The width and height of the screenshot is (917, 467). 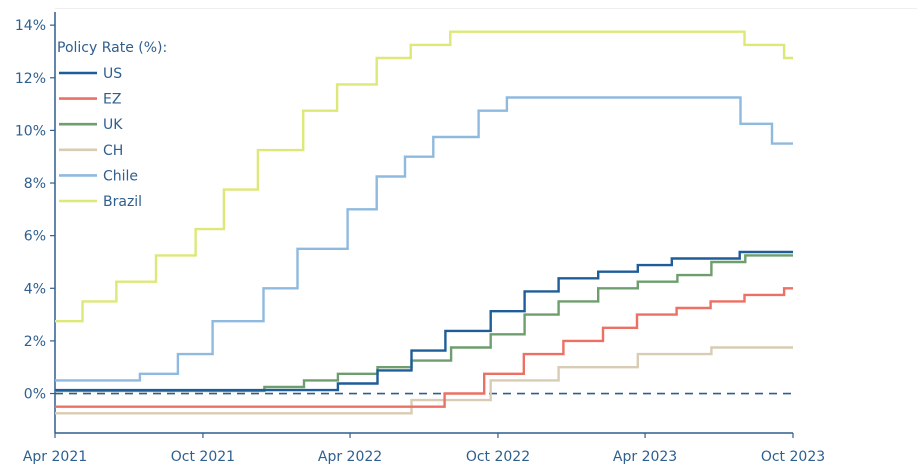 What do you see at coordinates (793, 457) in the screenshot?
I see `x-tick-label: Oct 2023` at bounding box center [793, 457].